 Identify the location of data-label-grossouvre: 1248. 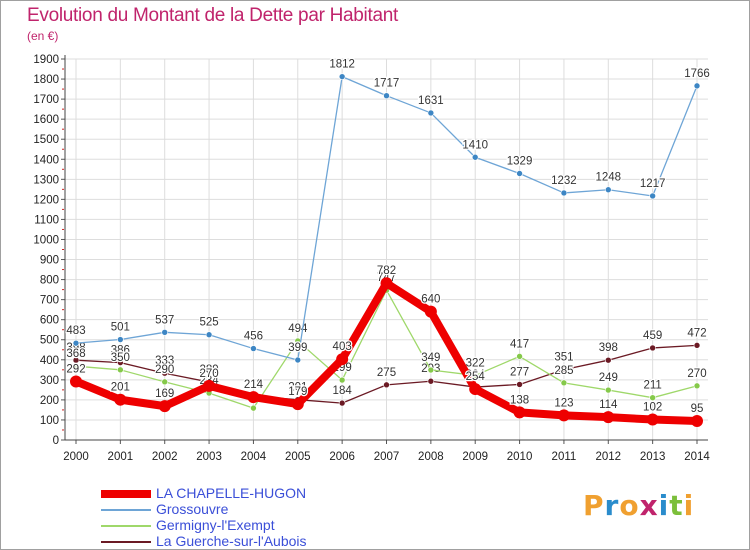
(608, 178).